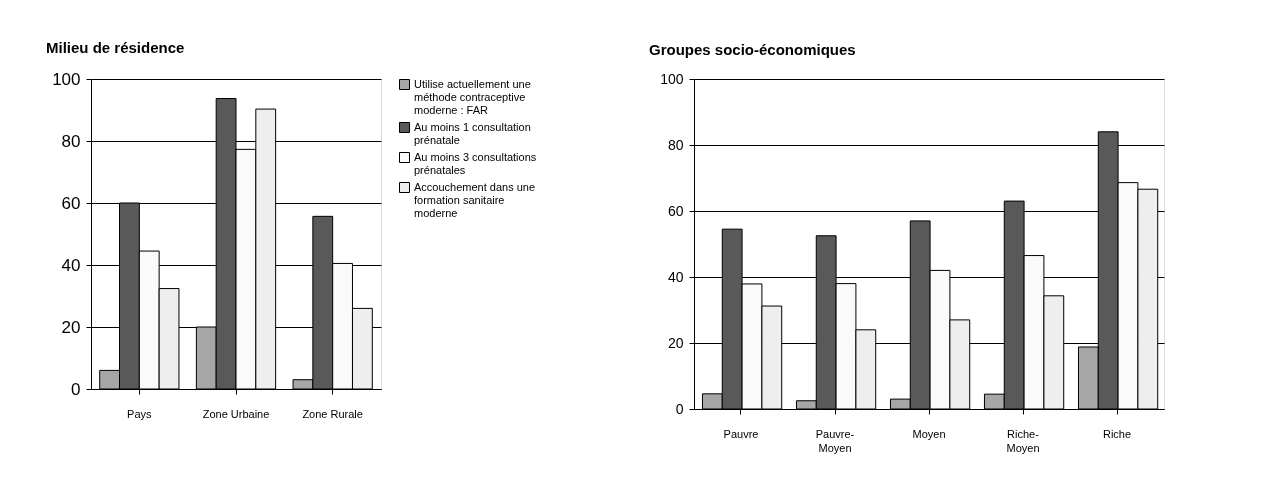 The height and width of the screenshot is (501, 1285). Describe the element at coordinates (236, 413) in the screenshot. I see `x-tick-label: Zone Urbaine` at that location.